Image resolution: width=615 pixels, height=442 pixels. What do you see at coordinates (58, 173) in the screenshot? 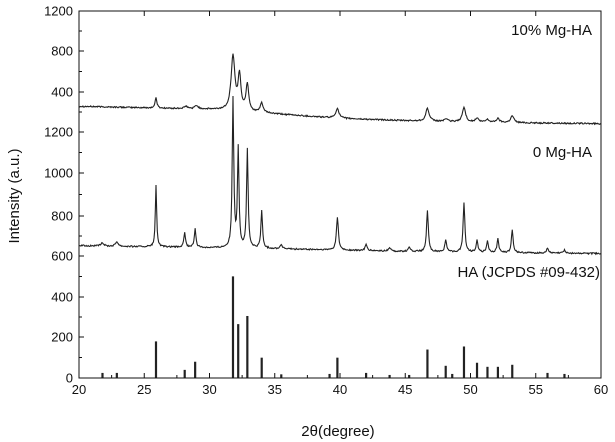
I see `y-tick-label: 1000` at bounding box center [58, 173].